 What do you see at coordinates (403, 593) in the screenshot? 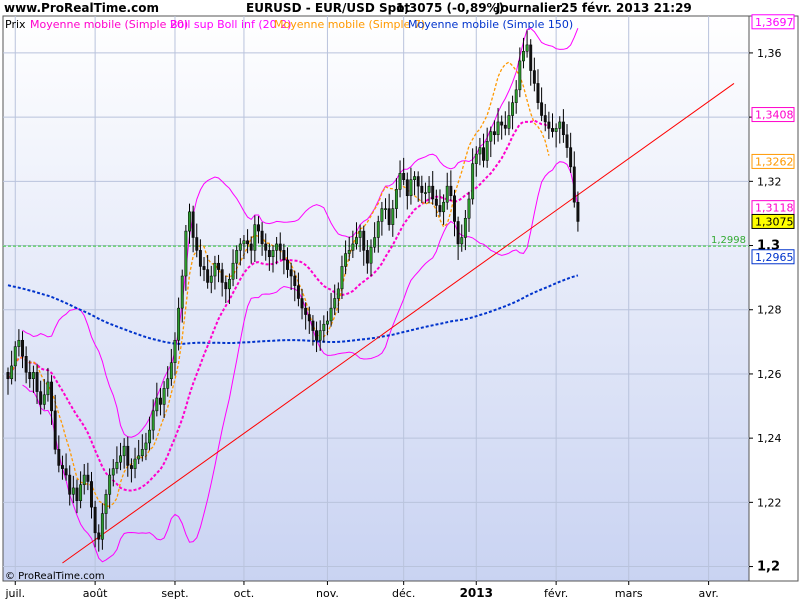
I see `x-tick-label: déc.` at bounding box center [403, 593].